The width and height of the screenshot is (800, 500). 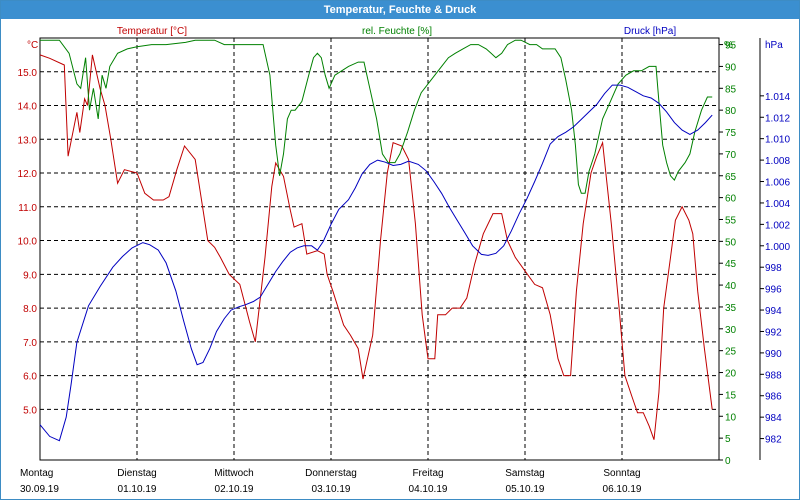 I want to click on humidity-tick-label: 75, so click(x=731, y=133).